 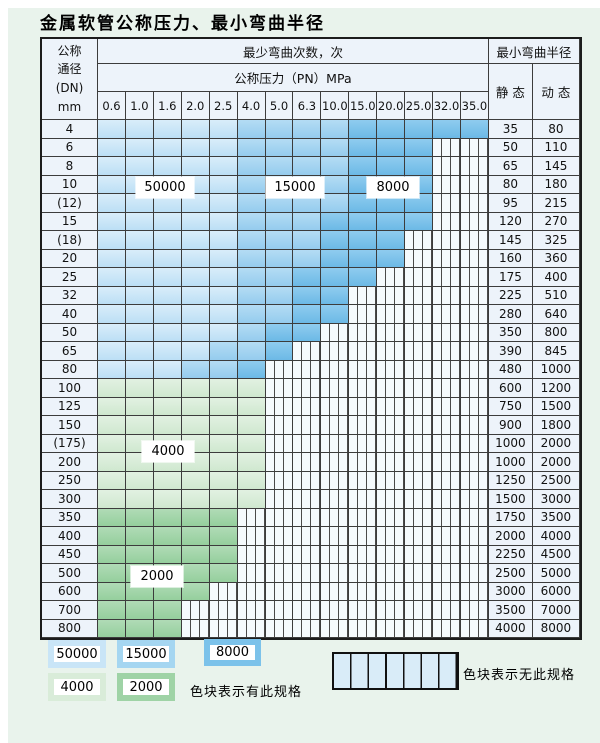 What do you see at coordinates (112, 106) in the screenshot?
I see `pressure-tick: 0.6` at bounding box center [112, 106].